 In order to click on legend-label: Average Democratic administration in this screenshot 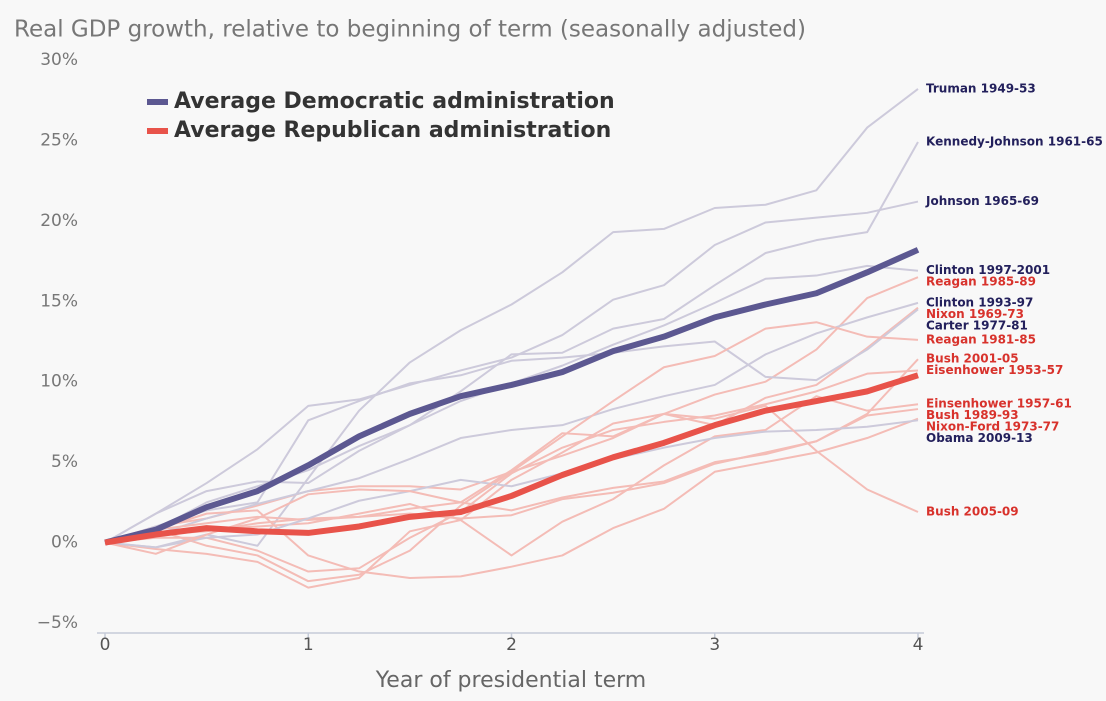, I will do `click(394, 101)`.